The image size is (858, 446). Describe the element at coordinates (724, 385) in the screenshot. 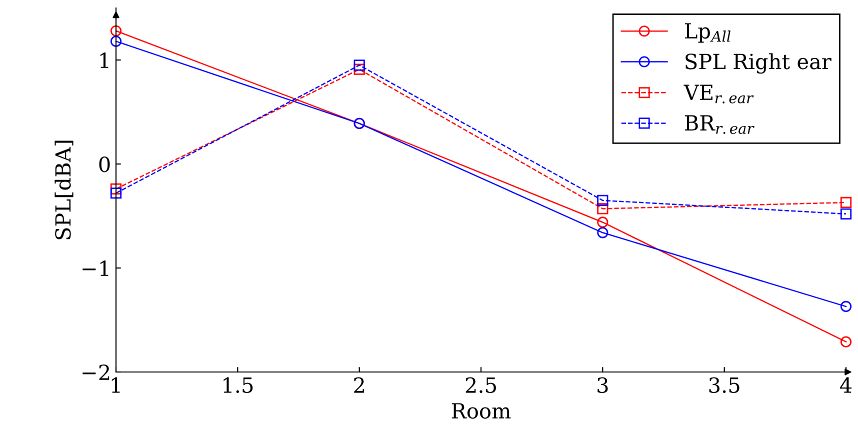

I see `x-tick-label: 3.5` at that location.